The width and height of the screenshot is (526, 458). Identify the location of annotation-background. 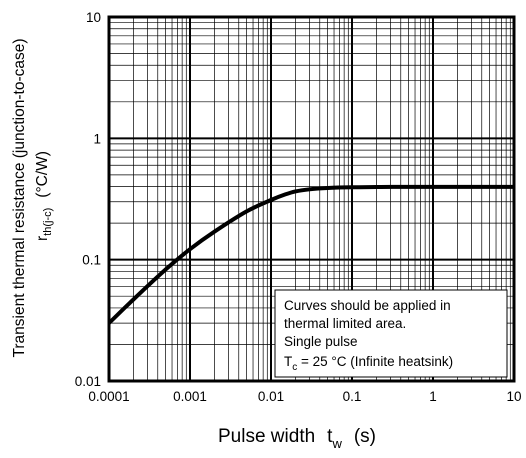
(391, 333).